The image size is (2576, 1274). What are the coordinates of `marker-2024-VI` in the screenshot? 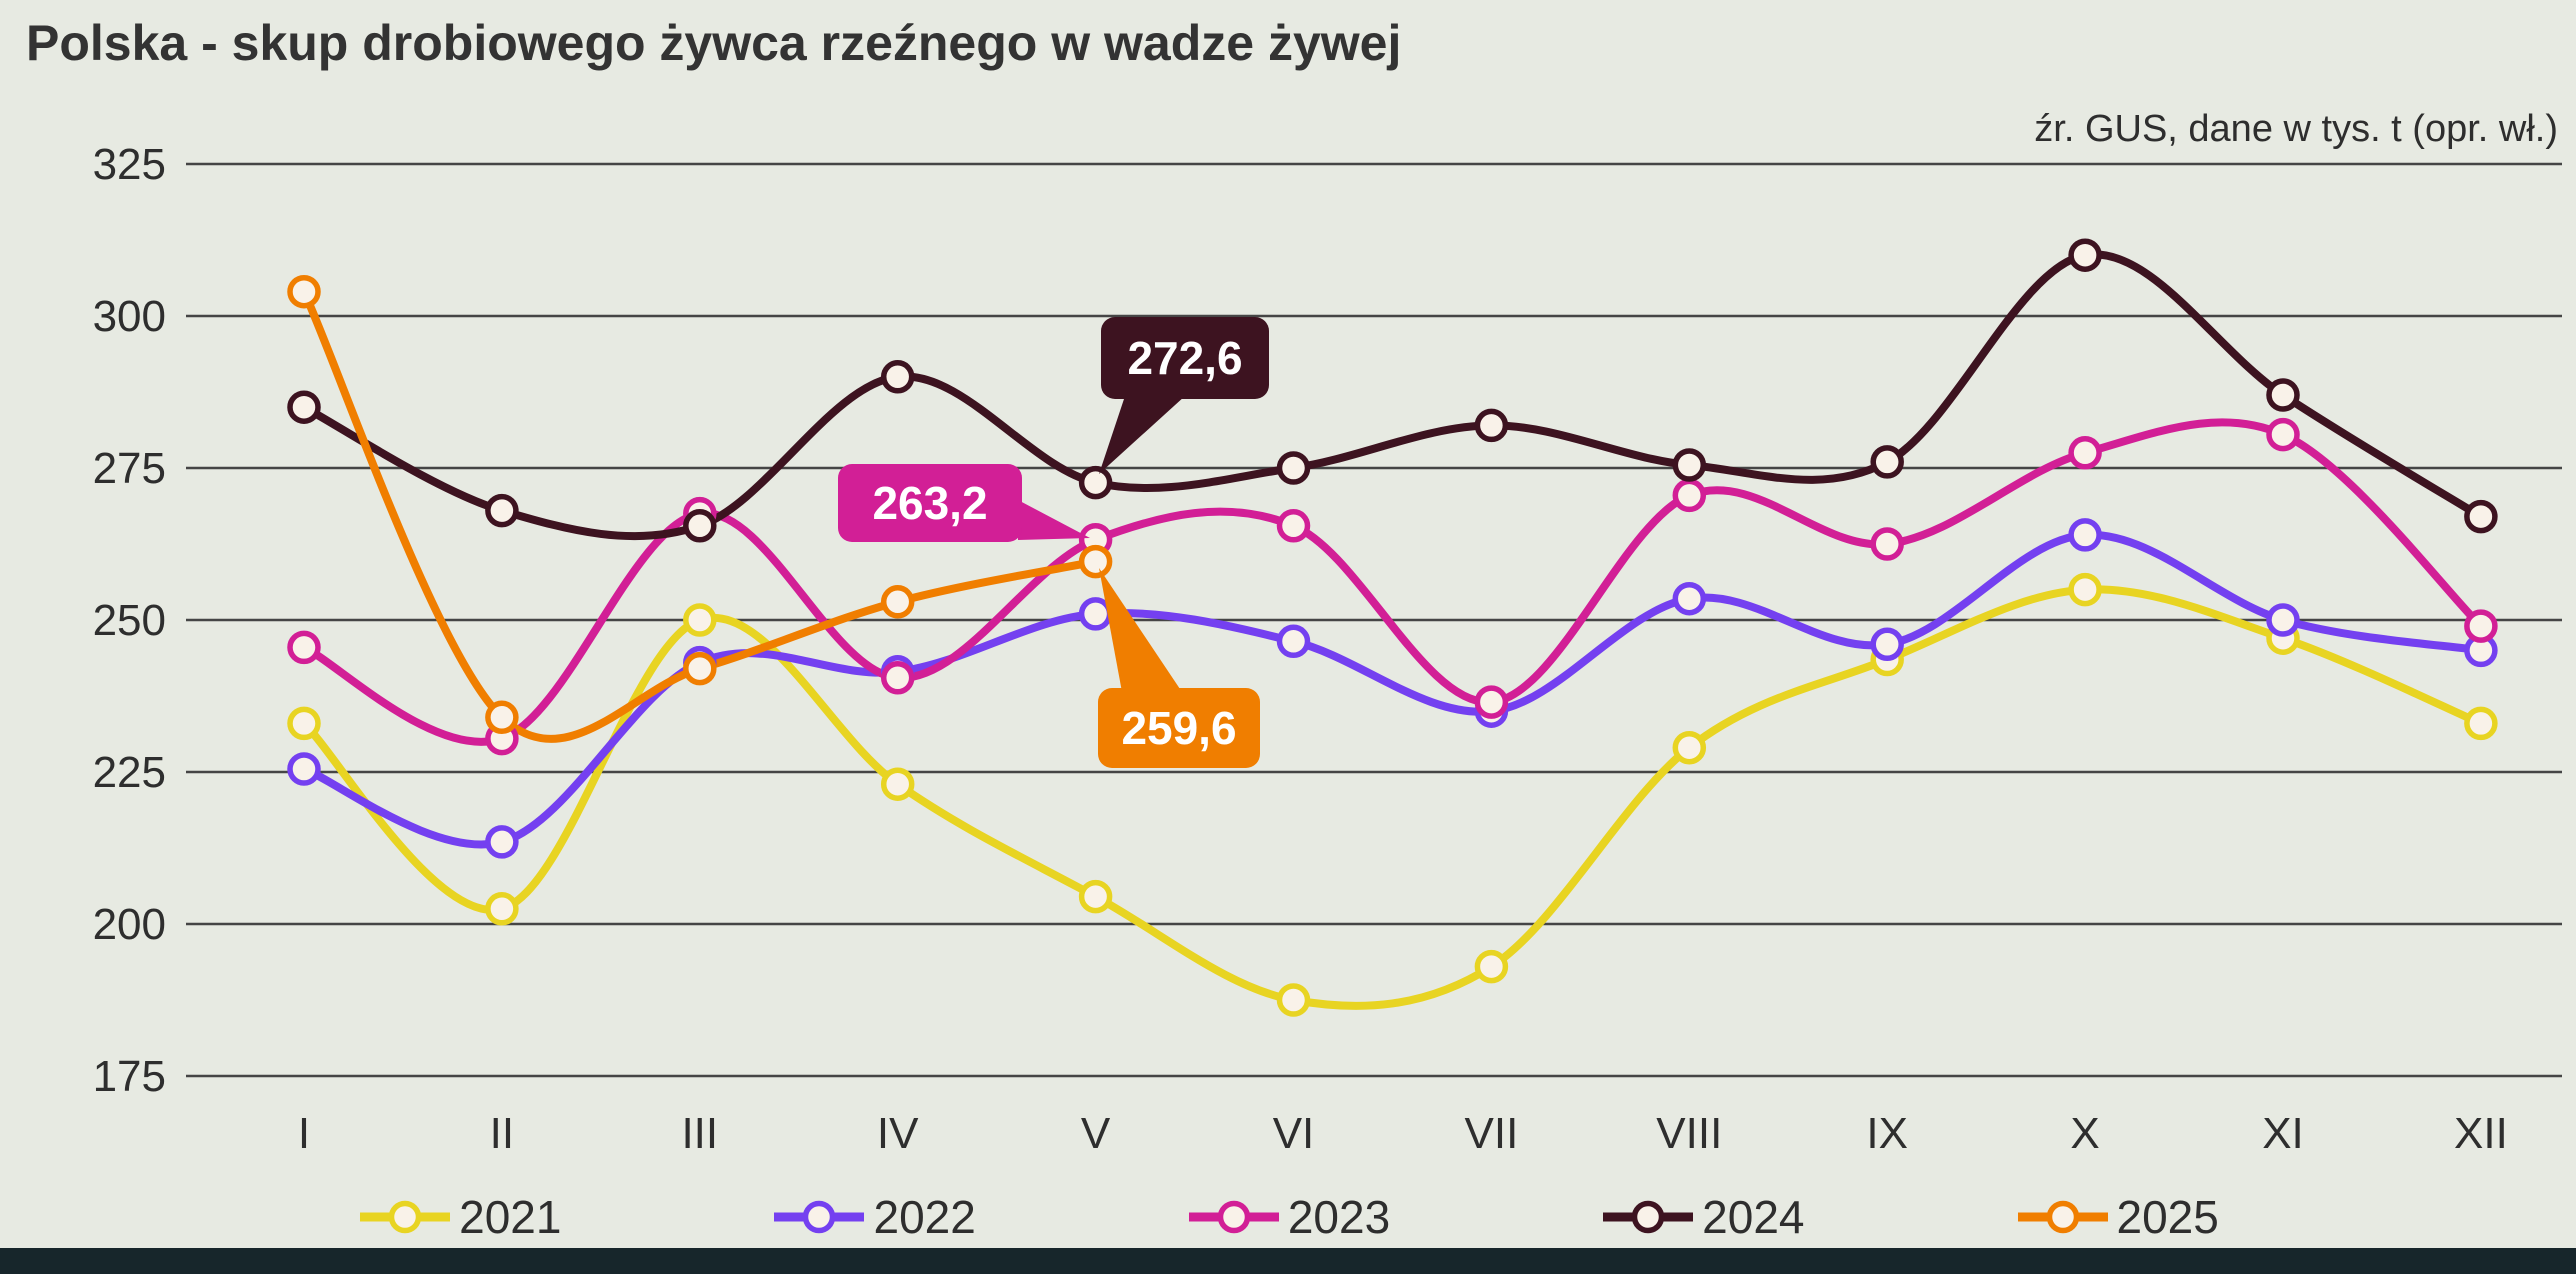 It's located at (1293, 468).